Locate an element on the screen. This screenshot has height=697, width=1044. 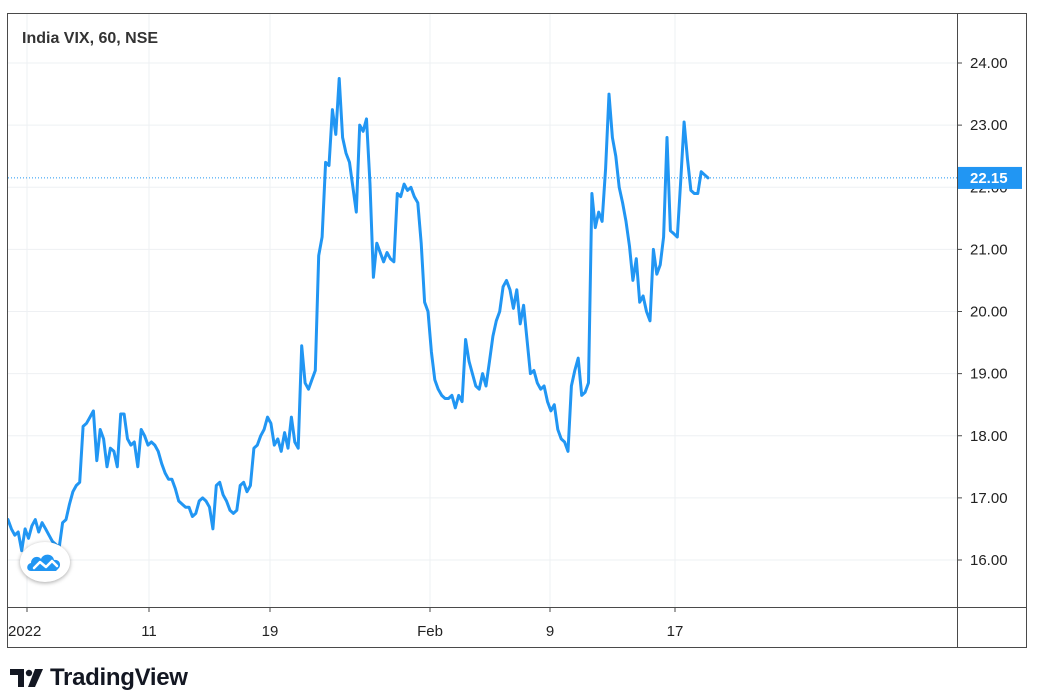
x-tick-label: 2022 is located at coordinates (24, 631).